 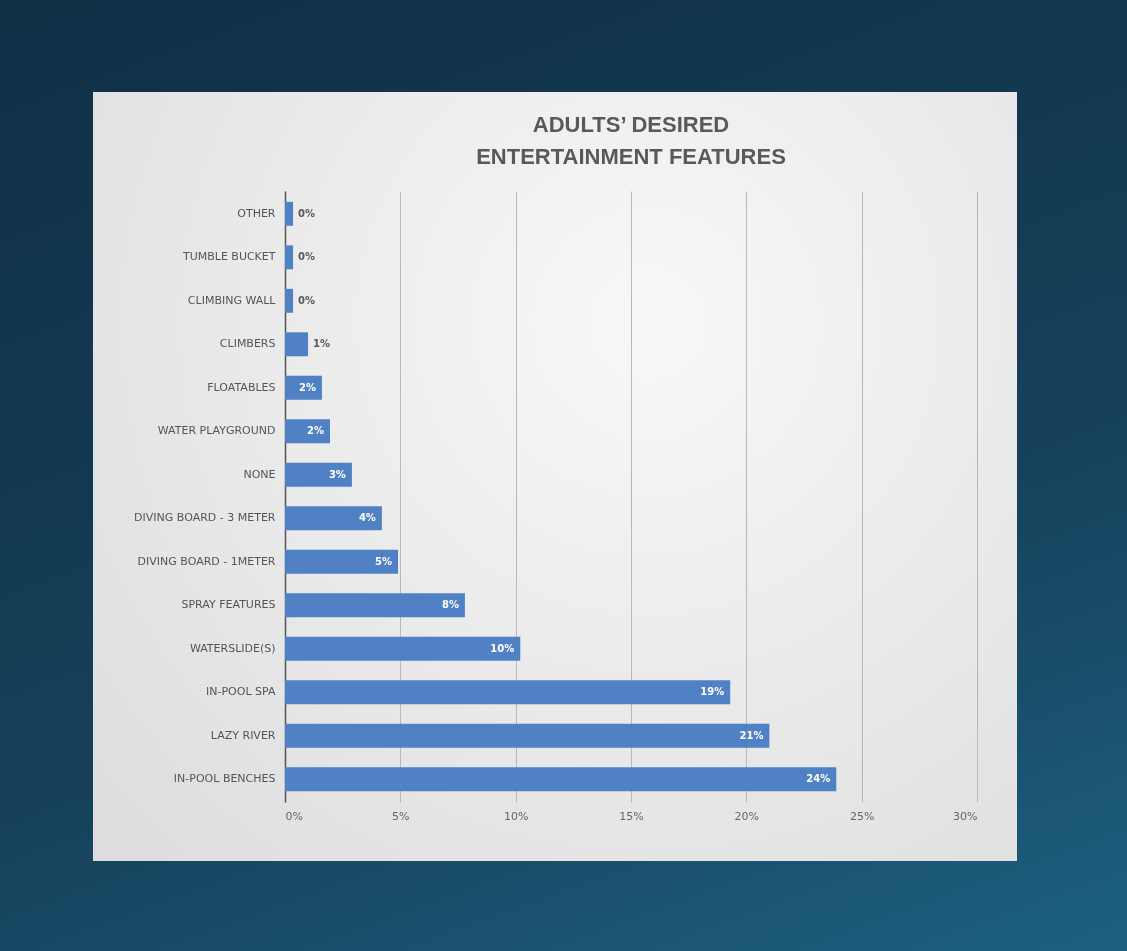 What do you see at coordinates (256, 213) in the screenshot?
I see `y-tick-label: OTHER` at bounding box center [256, 213].